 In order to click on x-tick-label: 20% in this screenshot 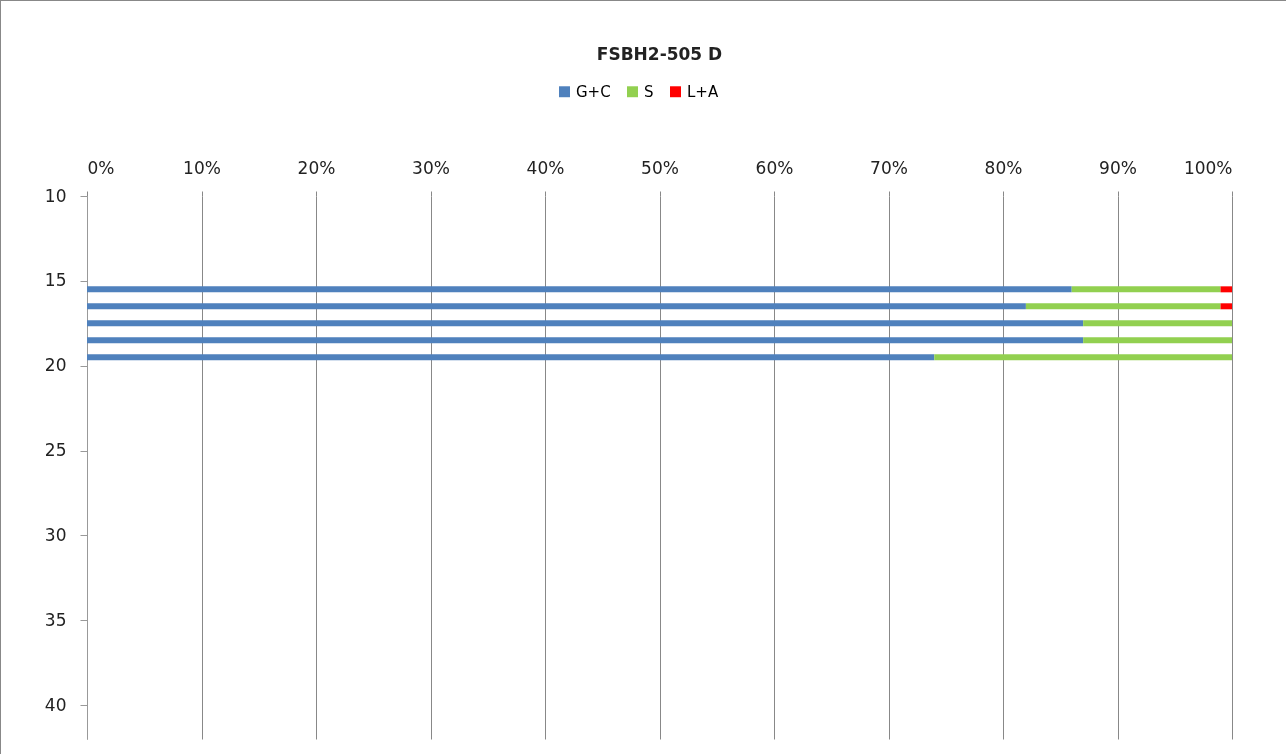, I will do `click(316, 167)`.